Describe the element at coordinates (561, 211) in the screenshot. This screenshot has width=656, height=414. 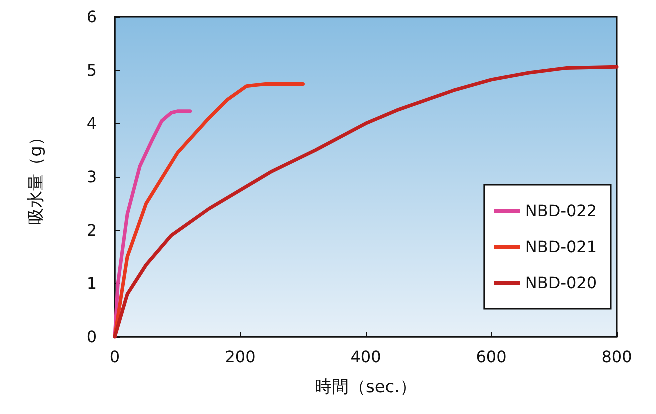
I see `legend-label: NBD-022` at that location.